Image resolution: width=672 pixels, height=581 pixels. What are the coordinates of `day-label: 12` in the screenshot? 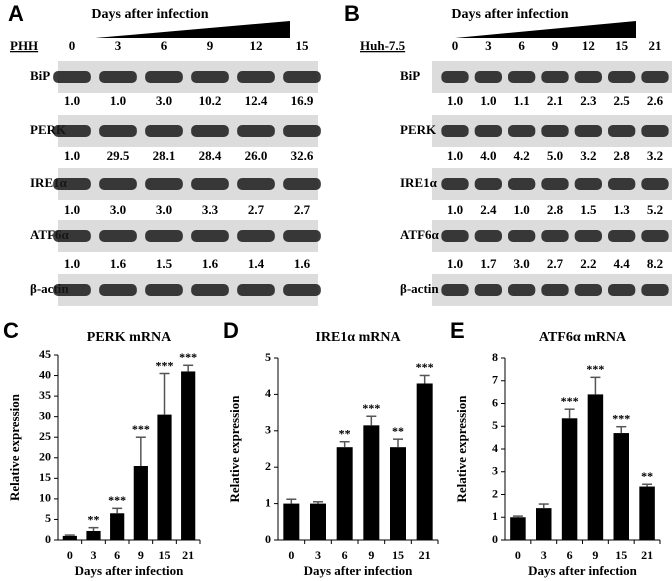 It's located at (256, 45).